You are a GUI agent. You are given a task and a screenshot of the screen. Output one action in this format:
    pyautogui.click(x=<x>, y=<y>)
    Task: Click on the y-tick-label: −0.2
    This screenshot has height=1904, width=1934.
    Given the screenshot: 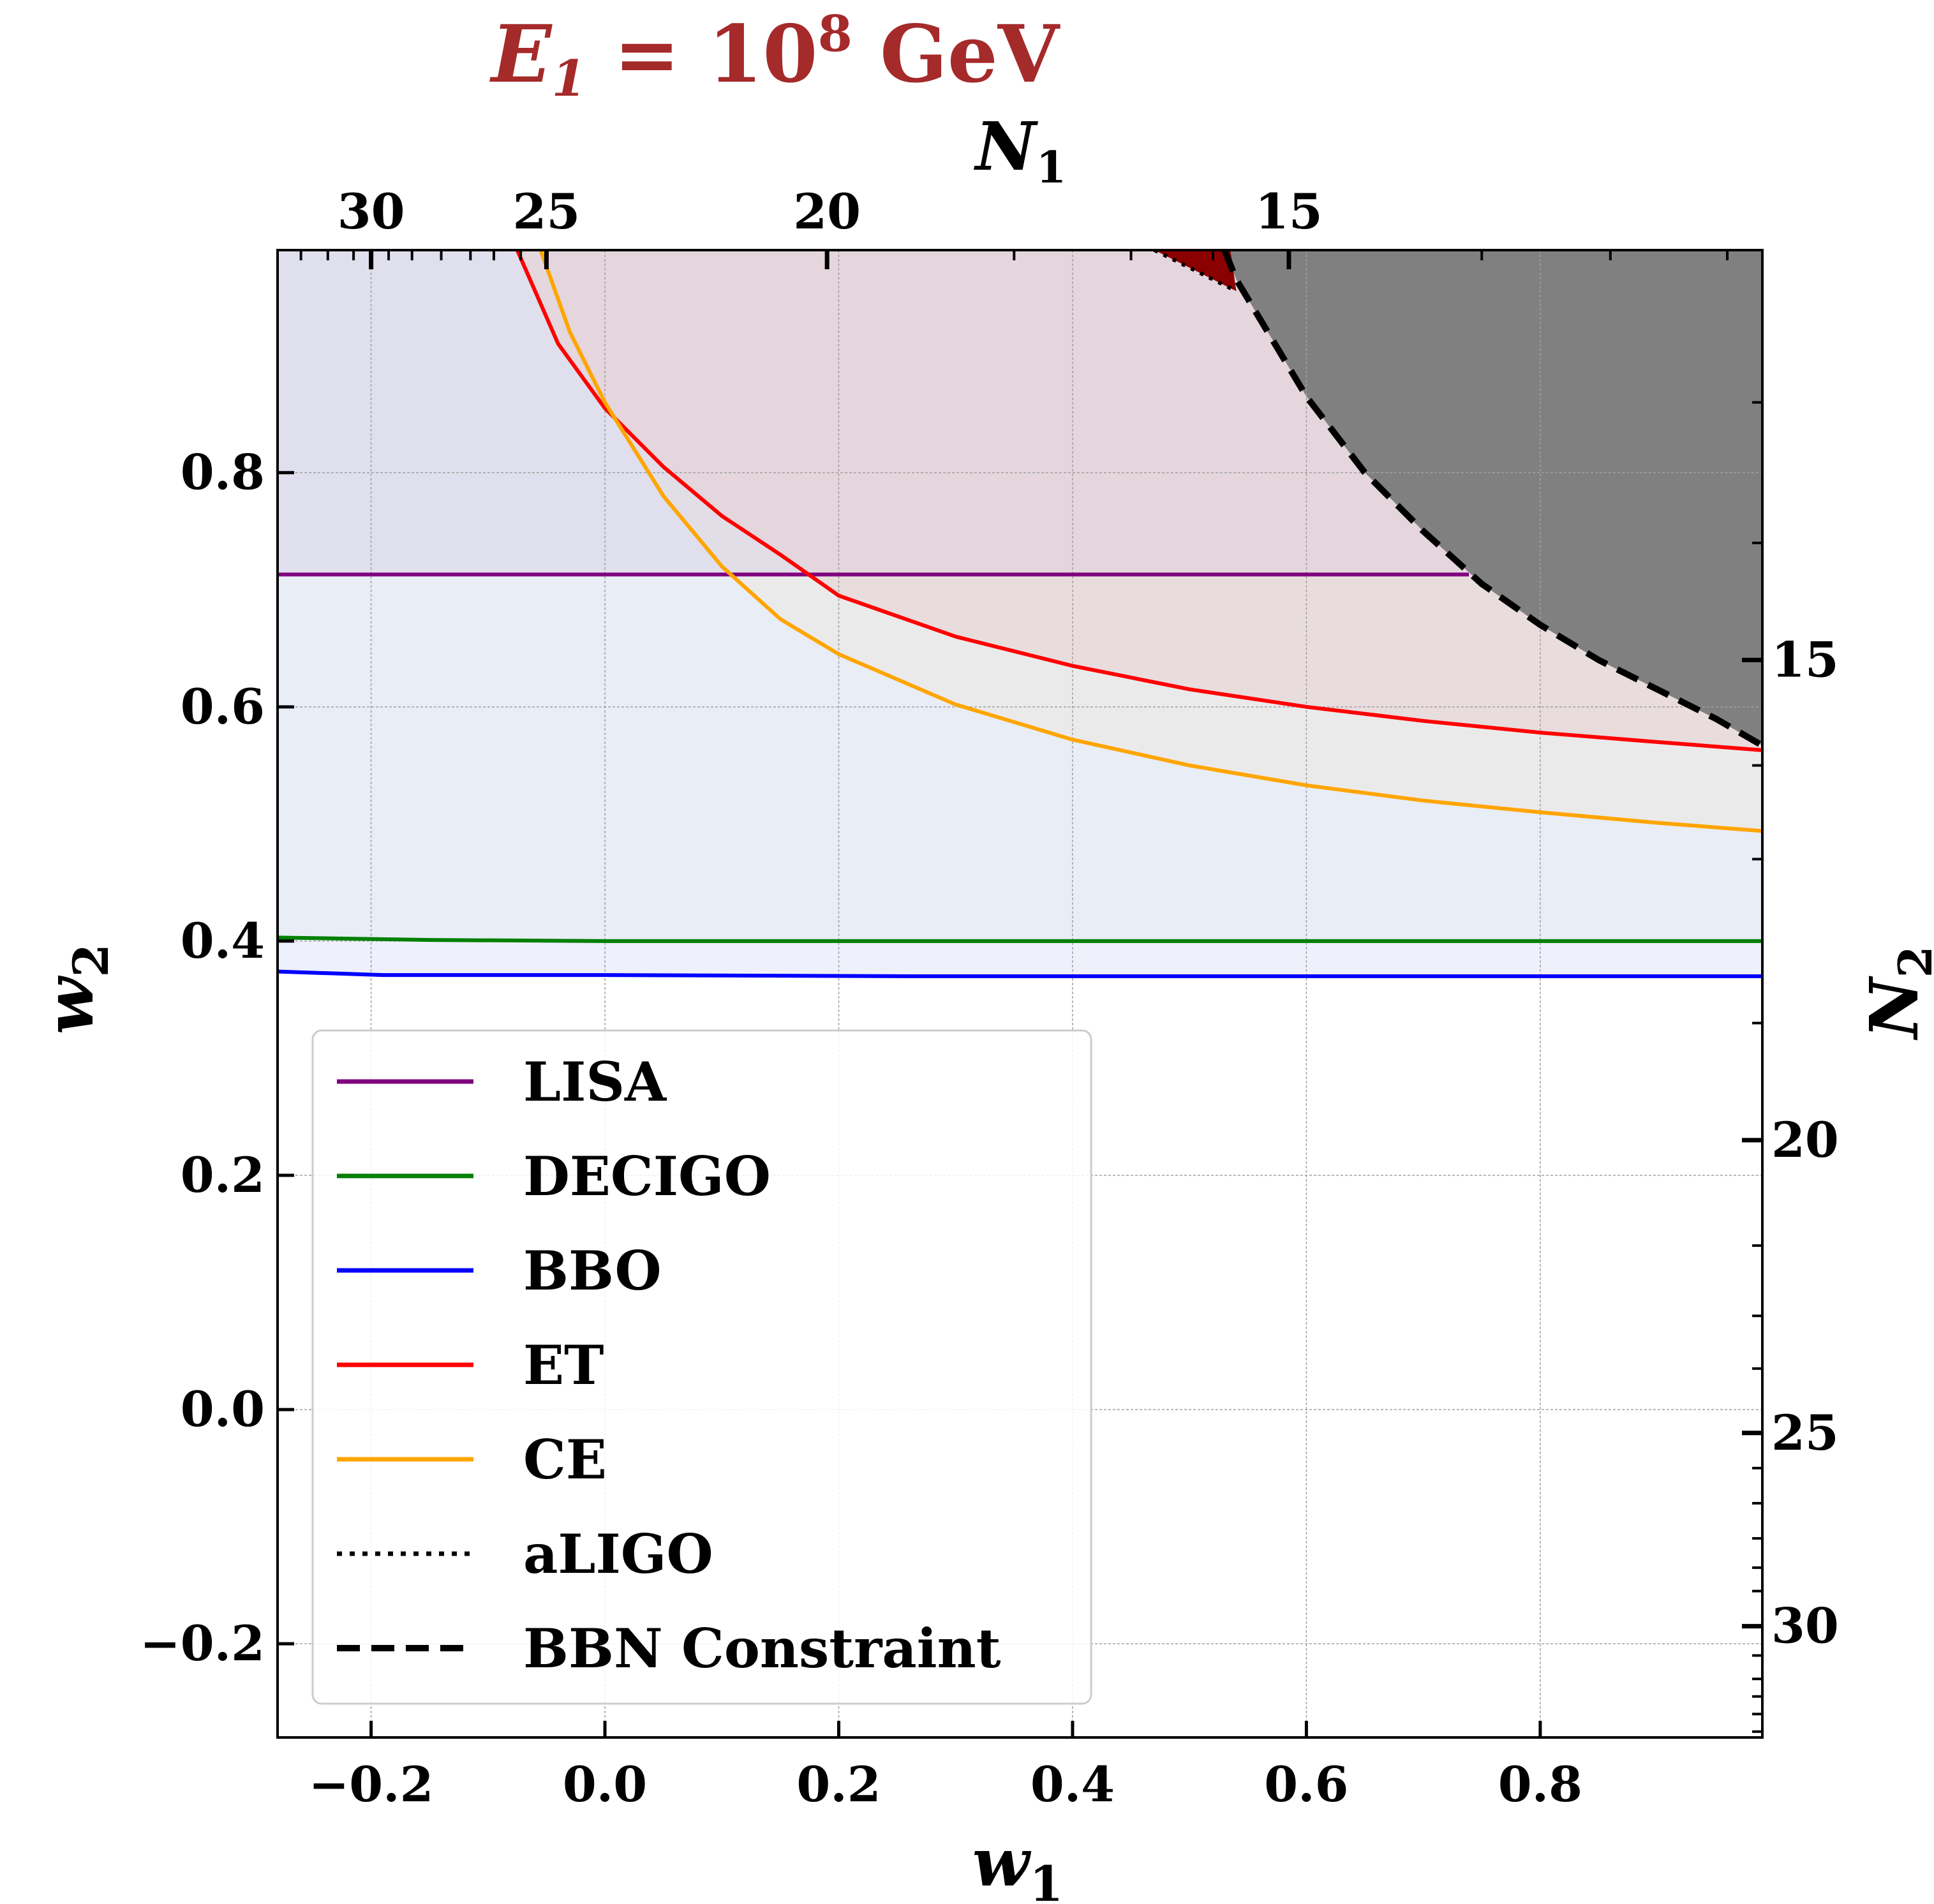 What is the action you would take?
    pyautogui.click(x=203, y=1643)
    